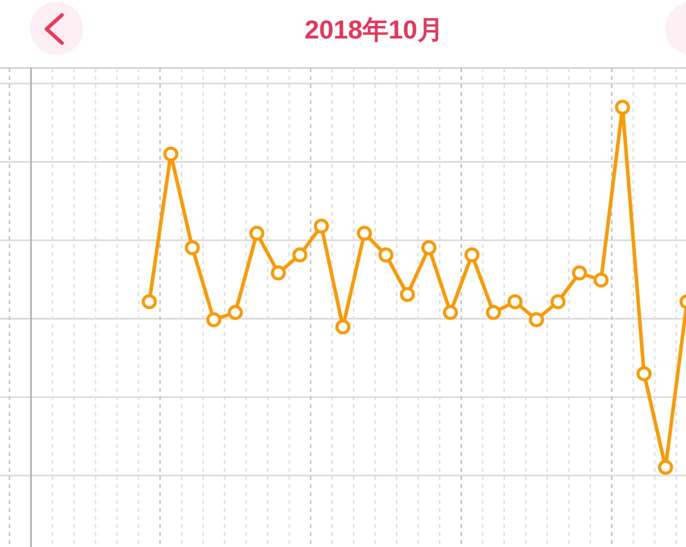 This screenshot has width=686, height=547. What do you see at coordinates (374, 29) in the screenshot?
I see `title: 2018年10月` at bounding box center [374, 29].